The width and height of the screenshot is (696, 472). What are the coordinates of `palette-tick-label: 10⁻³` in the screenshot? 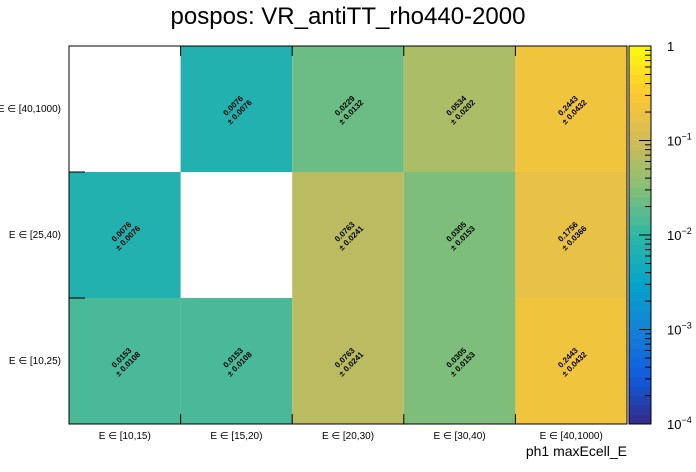 It's located at (679, 329).